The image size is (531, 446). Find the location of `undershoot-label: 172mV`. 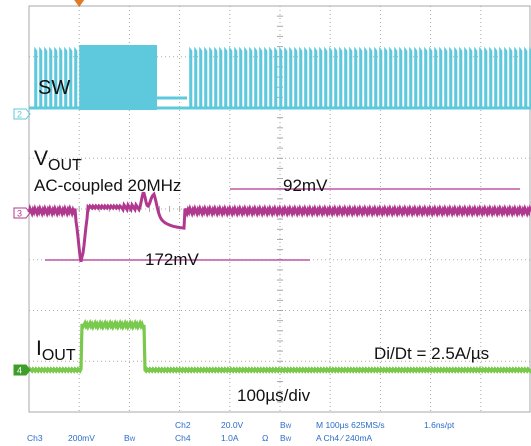

undershoot-label: 172mV is located at coordinates (172, 259).